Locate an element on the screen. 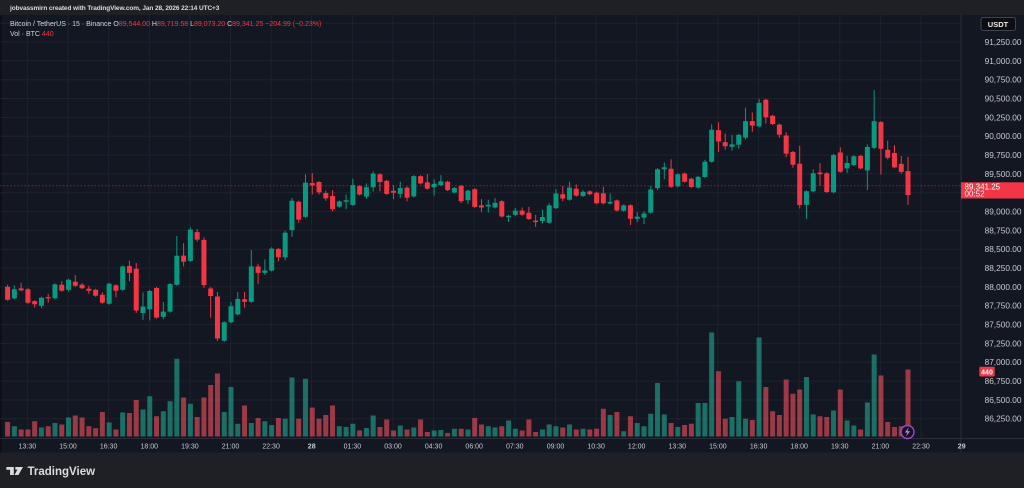 The height and width of the screenshot is (488, 1024). svg-text: 00:52 is located at coordinates (975, 194).